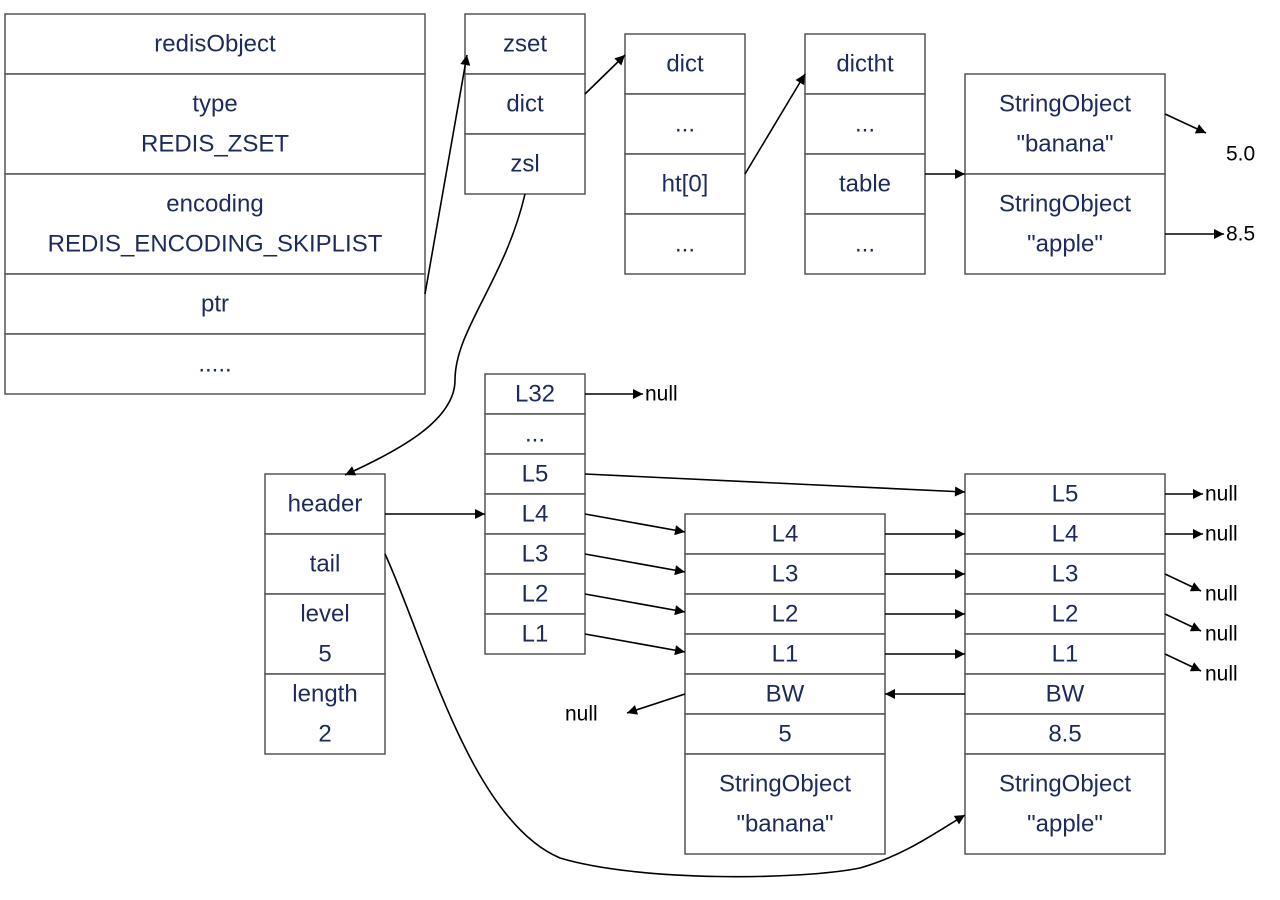 The height and width of the screenshot is (900, 1280). What do you see at coordinates (215, 144) in the screenshot?
I see `redis-object-type-value: REDIS_ZSET` at bounding box center [215, 144].